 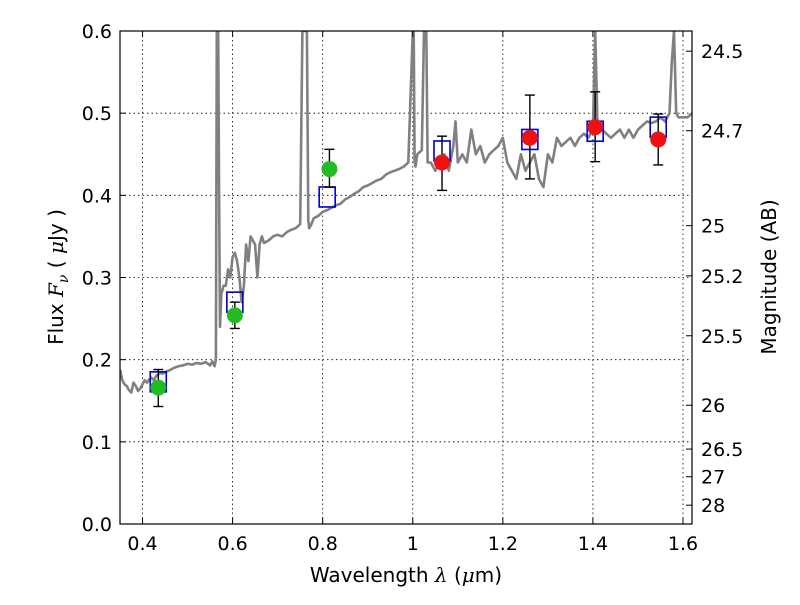 What do you see at coordinates (713, 227) in the screenshot?
I see `mag-tick-label: 25` at bounding box center [713, 227].